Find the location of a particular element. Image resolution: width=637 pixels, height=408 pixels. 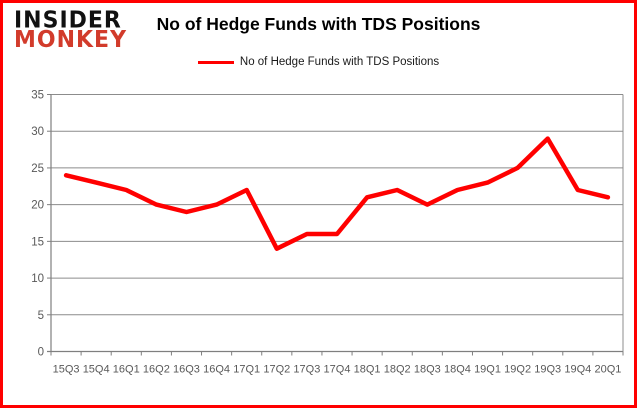

x-axis-label: 20Q1 is located at coordinates (607, 370).